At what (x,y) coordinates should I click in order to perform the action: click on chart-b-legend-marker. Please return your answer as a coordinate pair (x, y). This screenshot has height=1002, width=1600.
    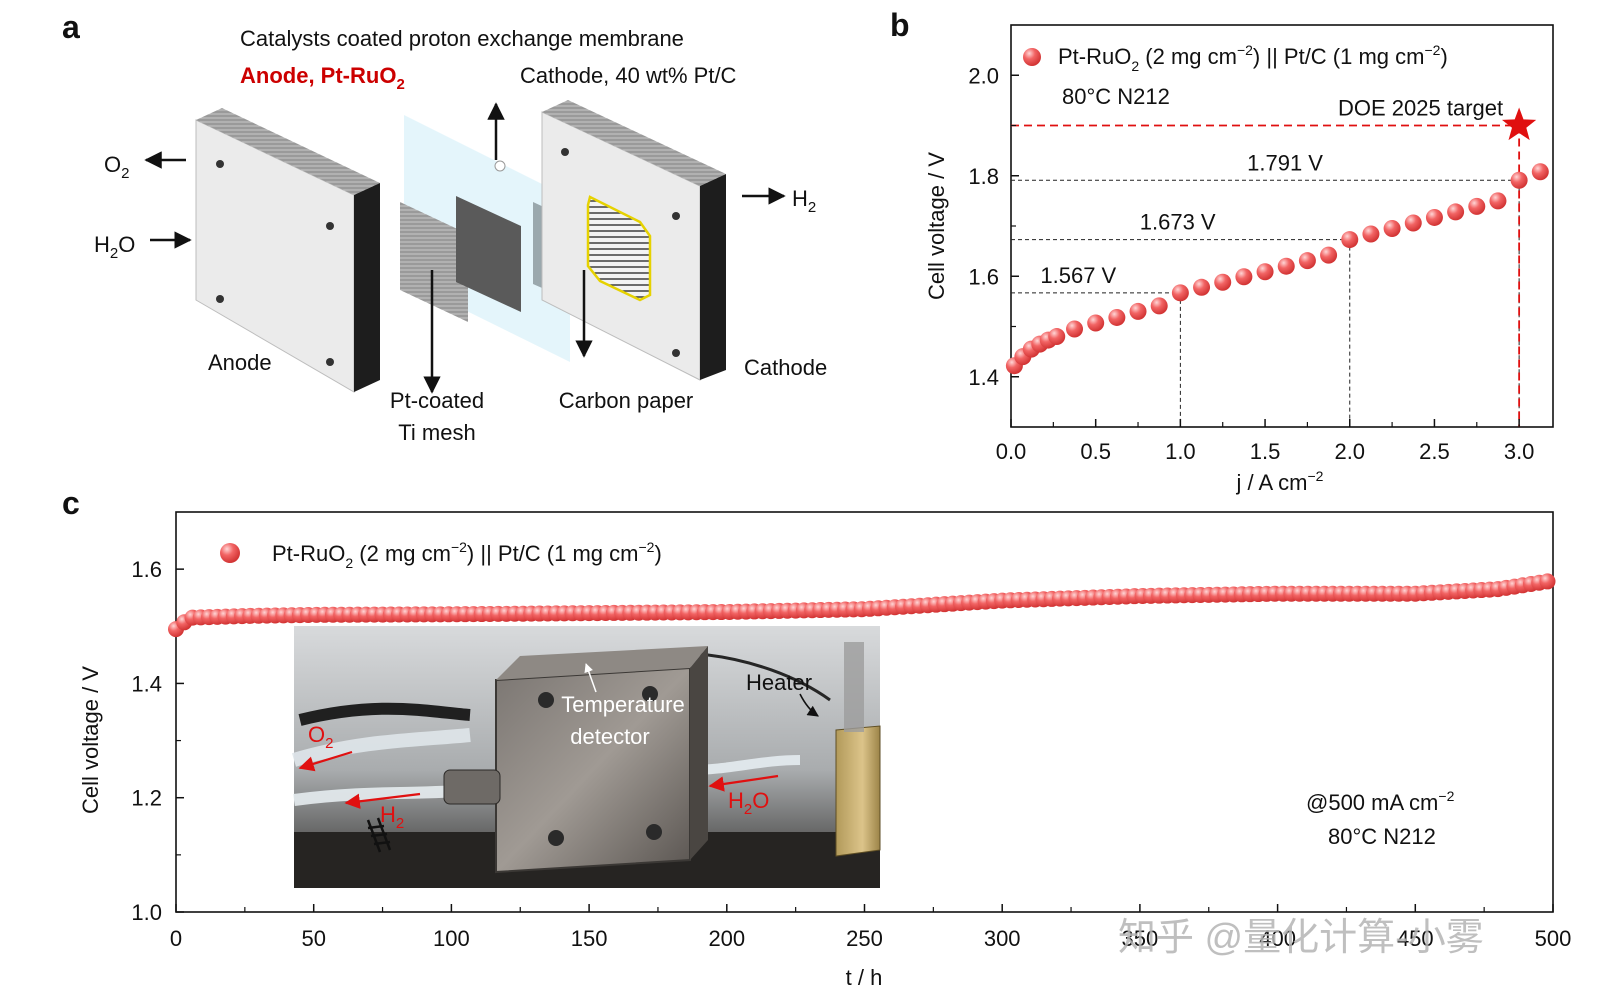
    Looking at the image, I should click on (1032, 57).